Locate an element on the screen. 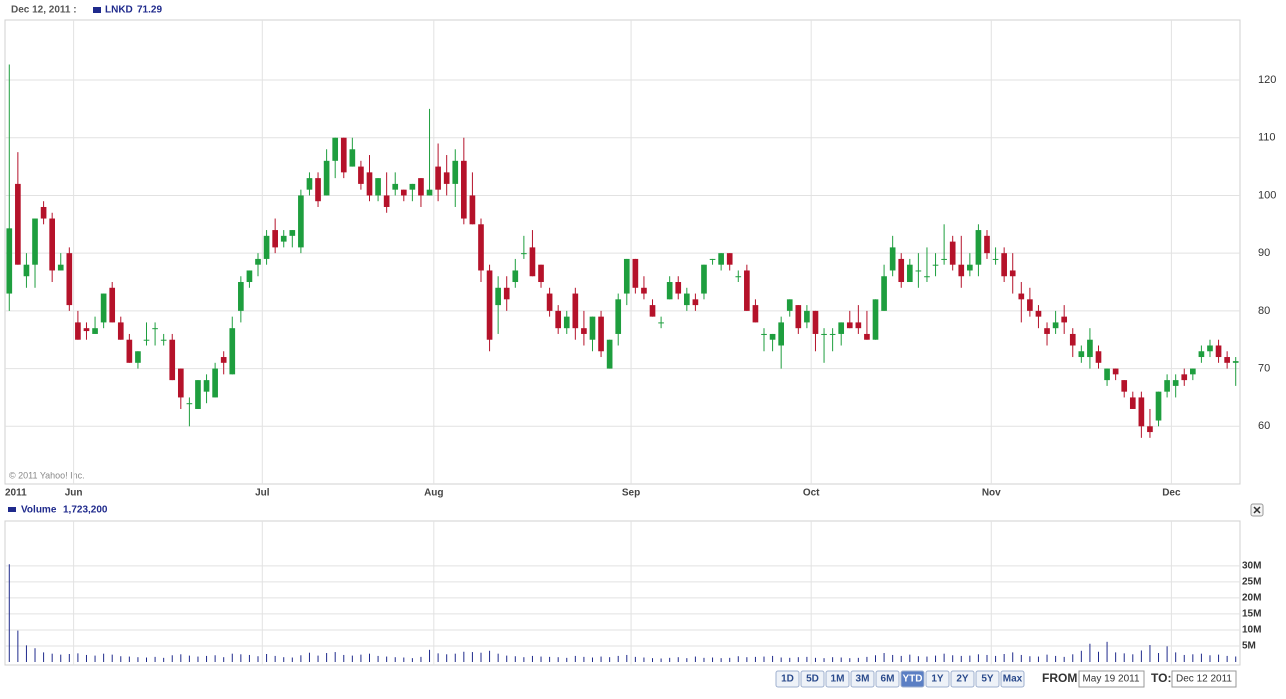 This screenshot has width=1286, height=699. volume-swatch is located at coordinates (12, 509).